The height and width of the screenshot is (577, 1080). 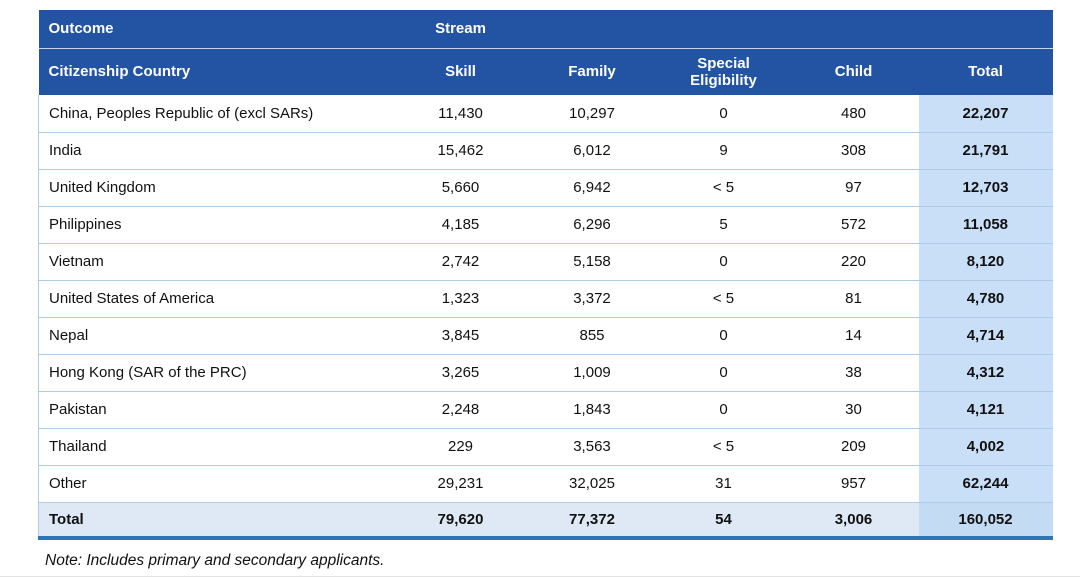 I want to click on family-cell: 3,563, so click(x=592, y=446).